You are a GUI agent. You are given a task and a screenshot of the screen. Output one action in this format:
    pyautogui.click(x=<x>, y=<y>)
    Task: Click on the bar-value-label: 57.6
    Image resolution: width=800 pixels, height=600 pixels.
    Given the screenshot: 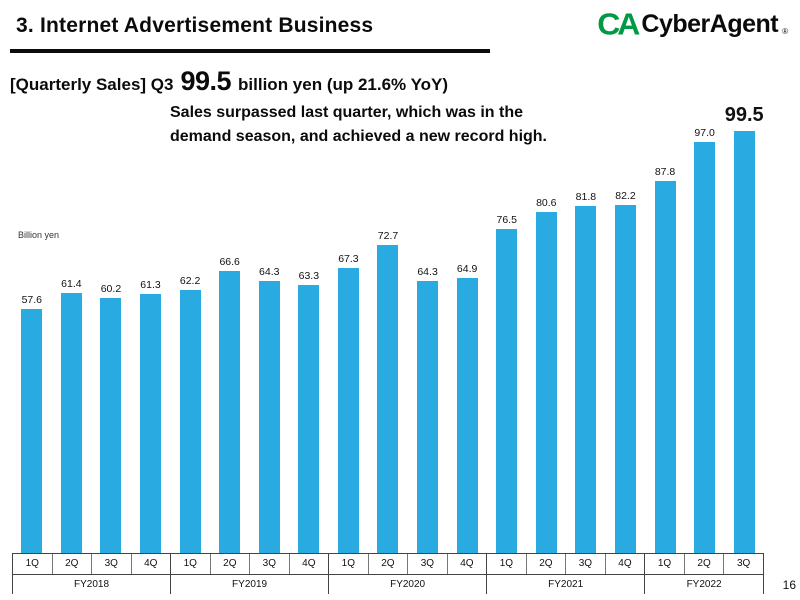 What is the action you would take?
    pyautogui.click(x=31, y=300)
    